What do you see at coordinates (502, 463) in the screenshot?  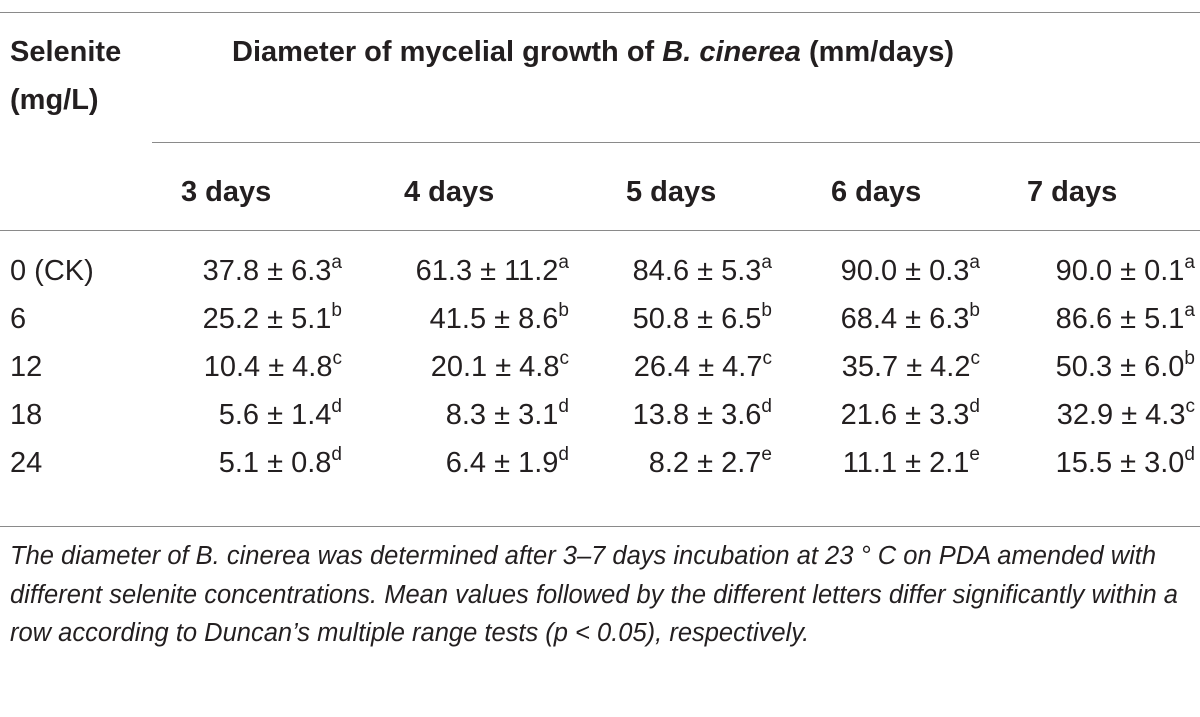 I see `cell-value: 6.4 ± 1.9` at bounding box center [502, 463].